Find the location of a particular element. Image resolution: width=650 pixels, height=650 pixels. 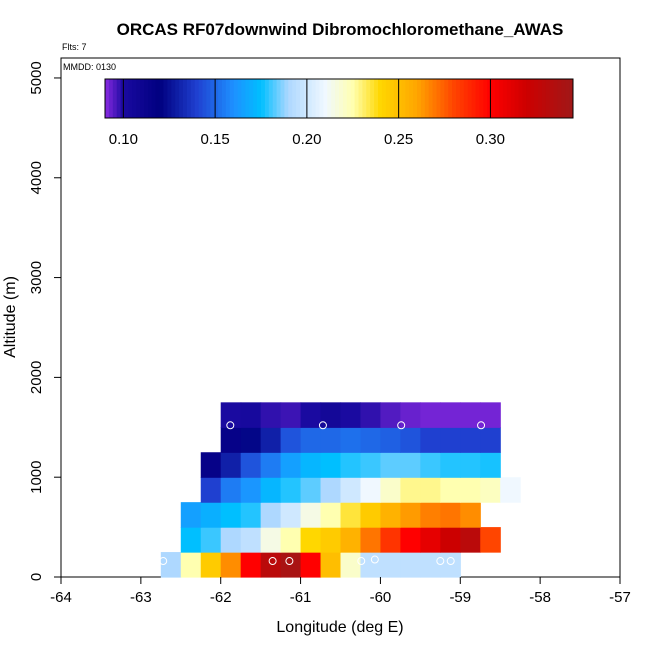

colorbar-tick-label: 0.30 is located at coordinates (490, 139).